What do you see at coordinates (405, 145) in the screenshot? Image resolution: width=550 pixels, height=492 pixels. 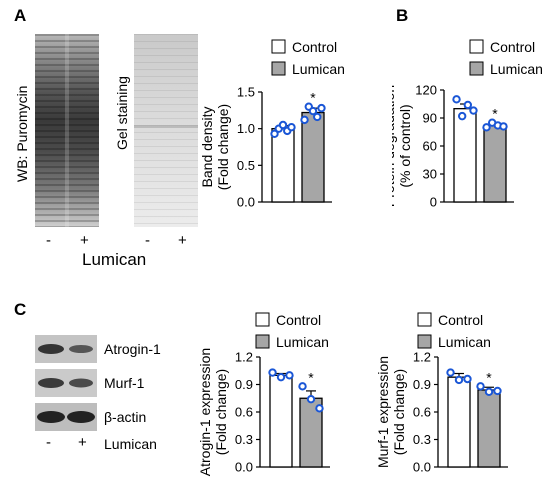 I see `y-axis-label-line2: (% of control)` at bounding box center [405, 145].